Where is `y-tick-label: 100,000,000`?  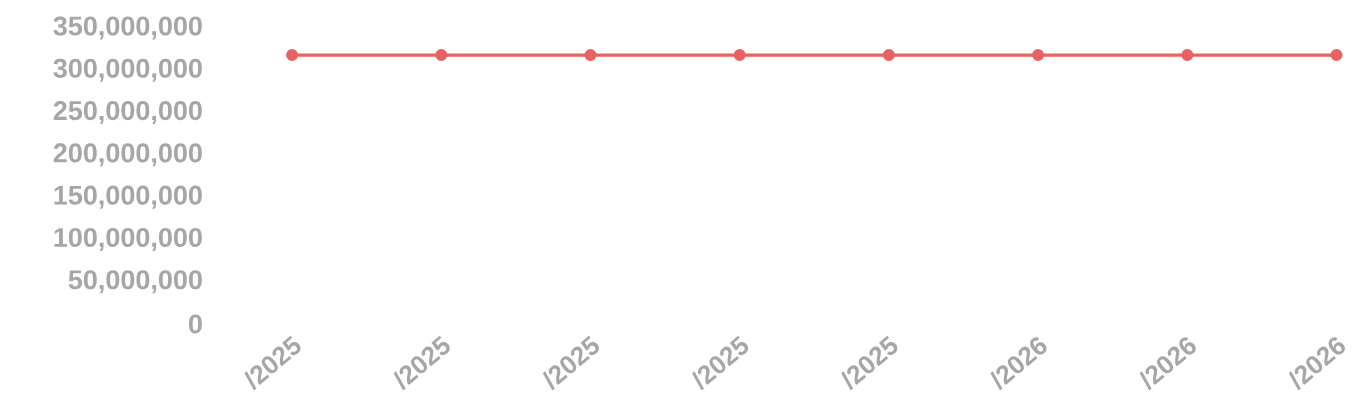
y-tick-label: 100,000,000 is located at coordinates (128, 239).